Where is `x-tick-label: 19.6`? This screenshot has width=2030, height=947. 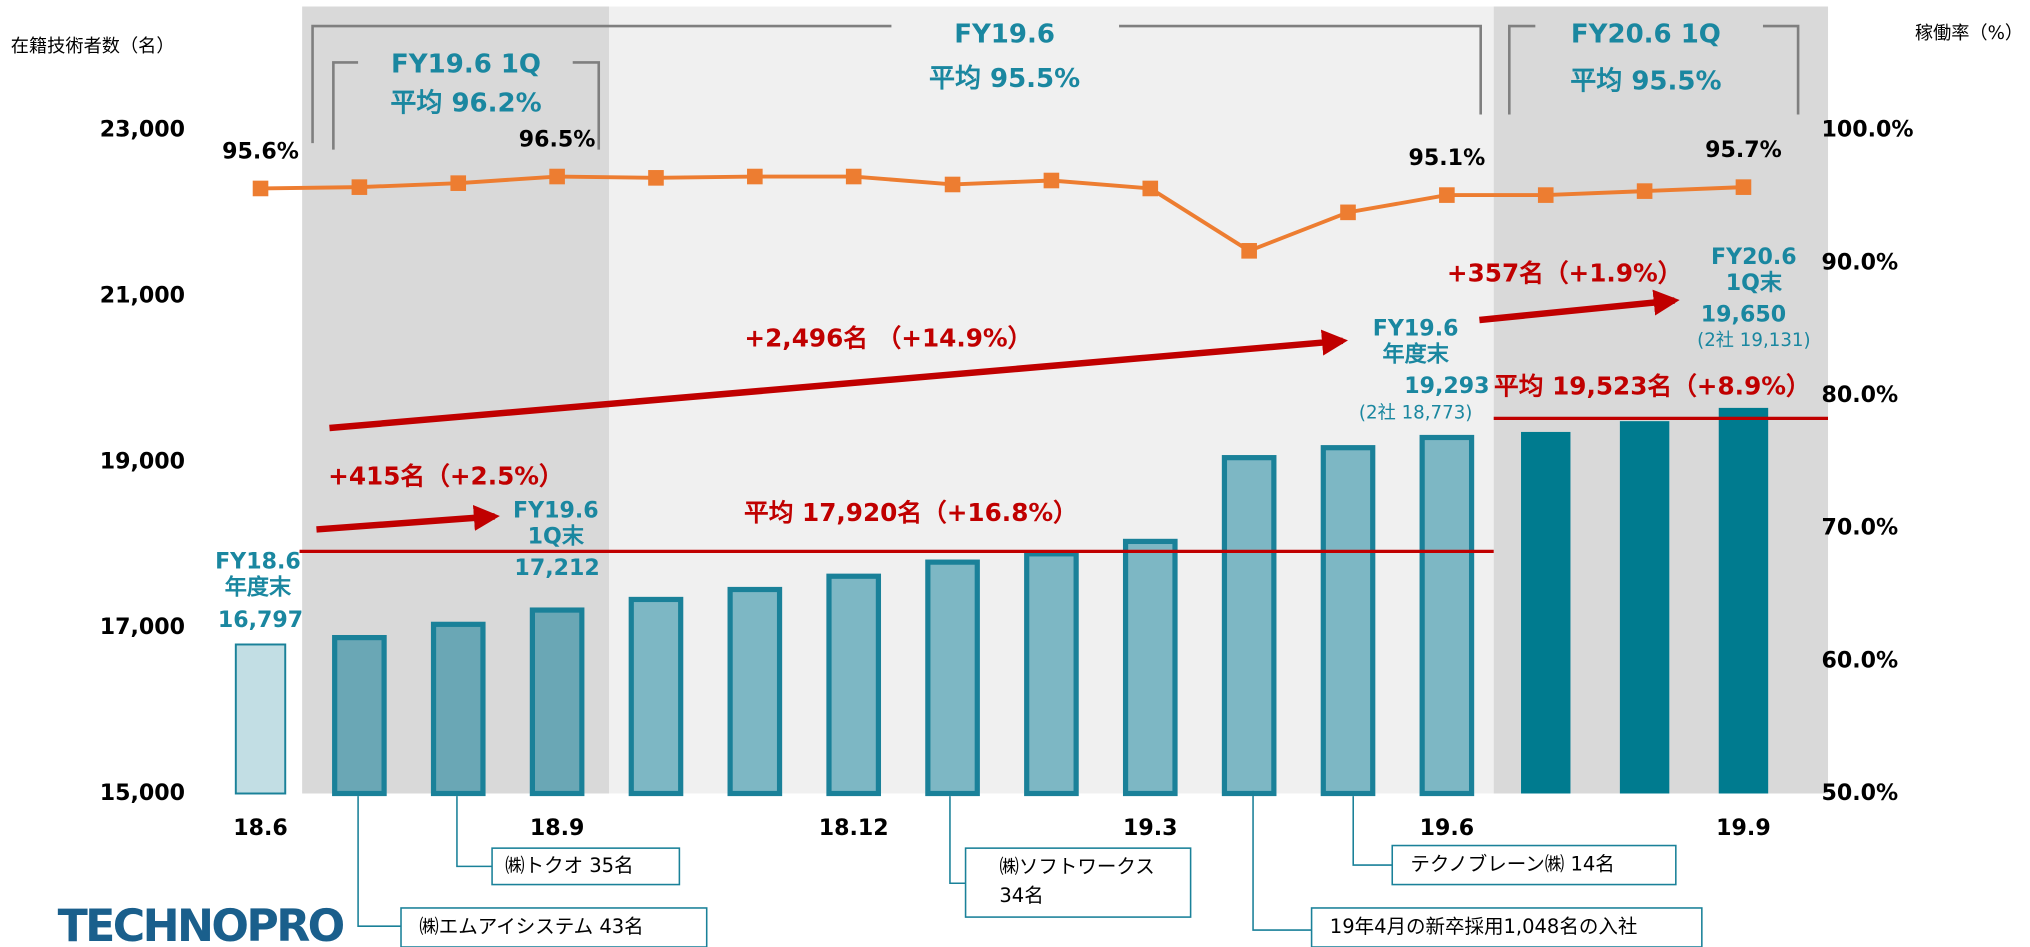 x-tick-label: 19.6 is located at coordinates (1447, 828).